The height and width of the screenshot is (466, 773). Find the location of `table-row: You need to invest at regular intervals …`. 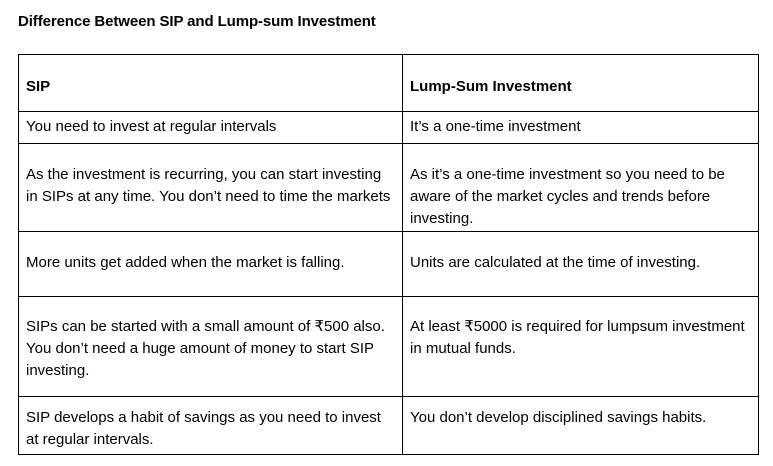

table-row: You need to invest at regular intervals … is located at coordinates (388, 127).